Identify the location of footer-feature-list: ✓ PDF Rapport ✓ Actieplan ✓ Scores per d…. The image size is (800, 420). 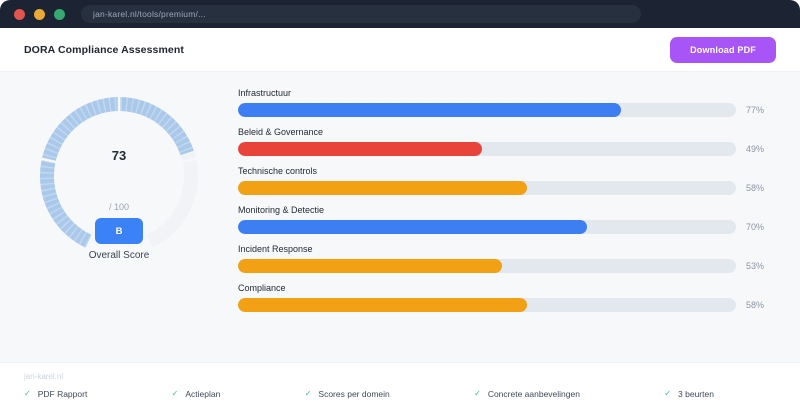
(369, 394).